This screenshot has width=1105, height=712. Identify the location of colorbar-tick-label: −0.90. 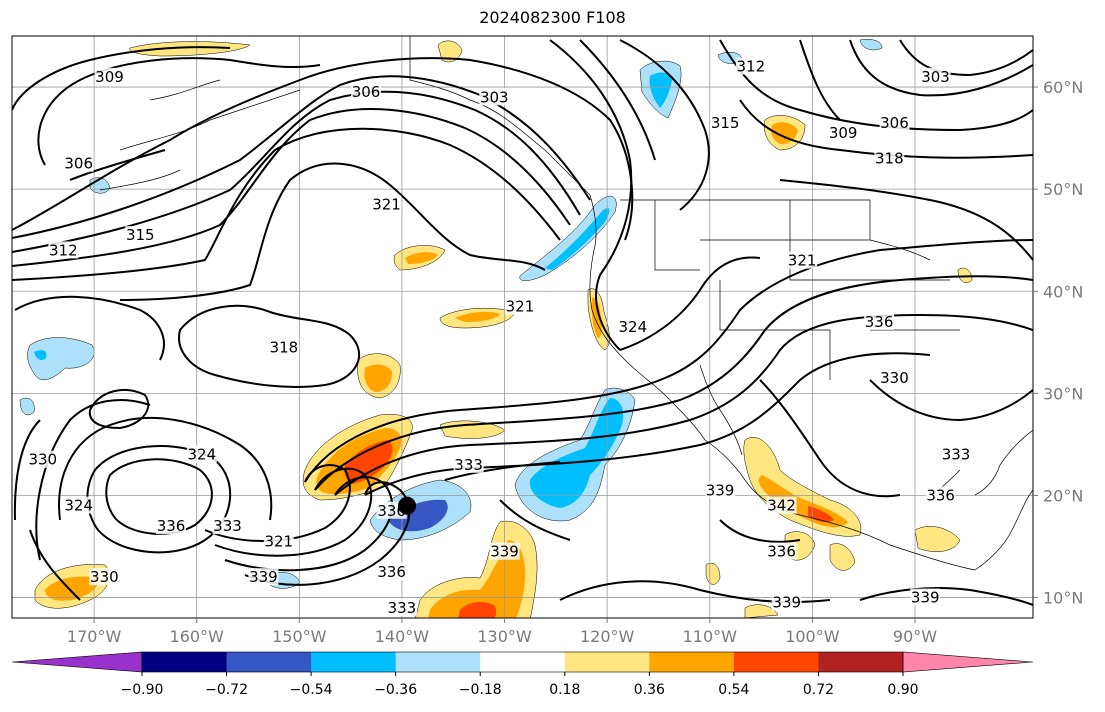
(142, 690).